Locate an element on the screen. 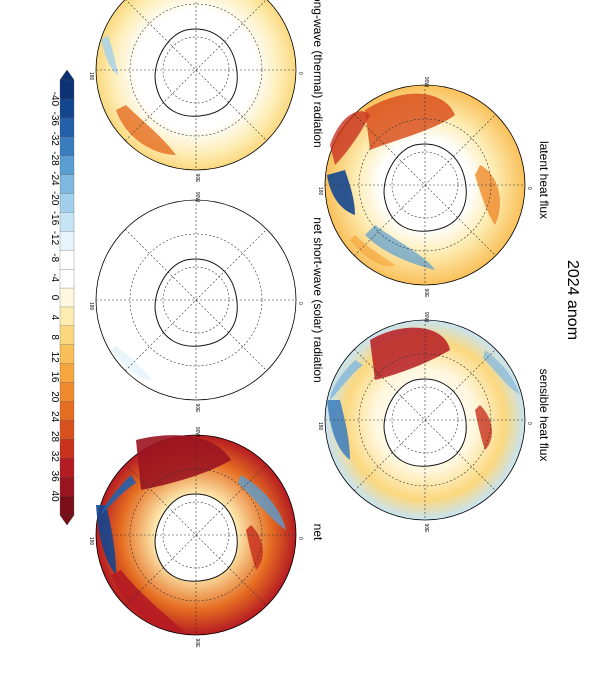 Image resolution: width=612 pixels, height=696 pixels. panel-label-longwave: long-wave (thermal) radiation is located at coordinates (318, 74).